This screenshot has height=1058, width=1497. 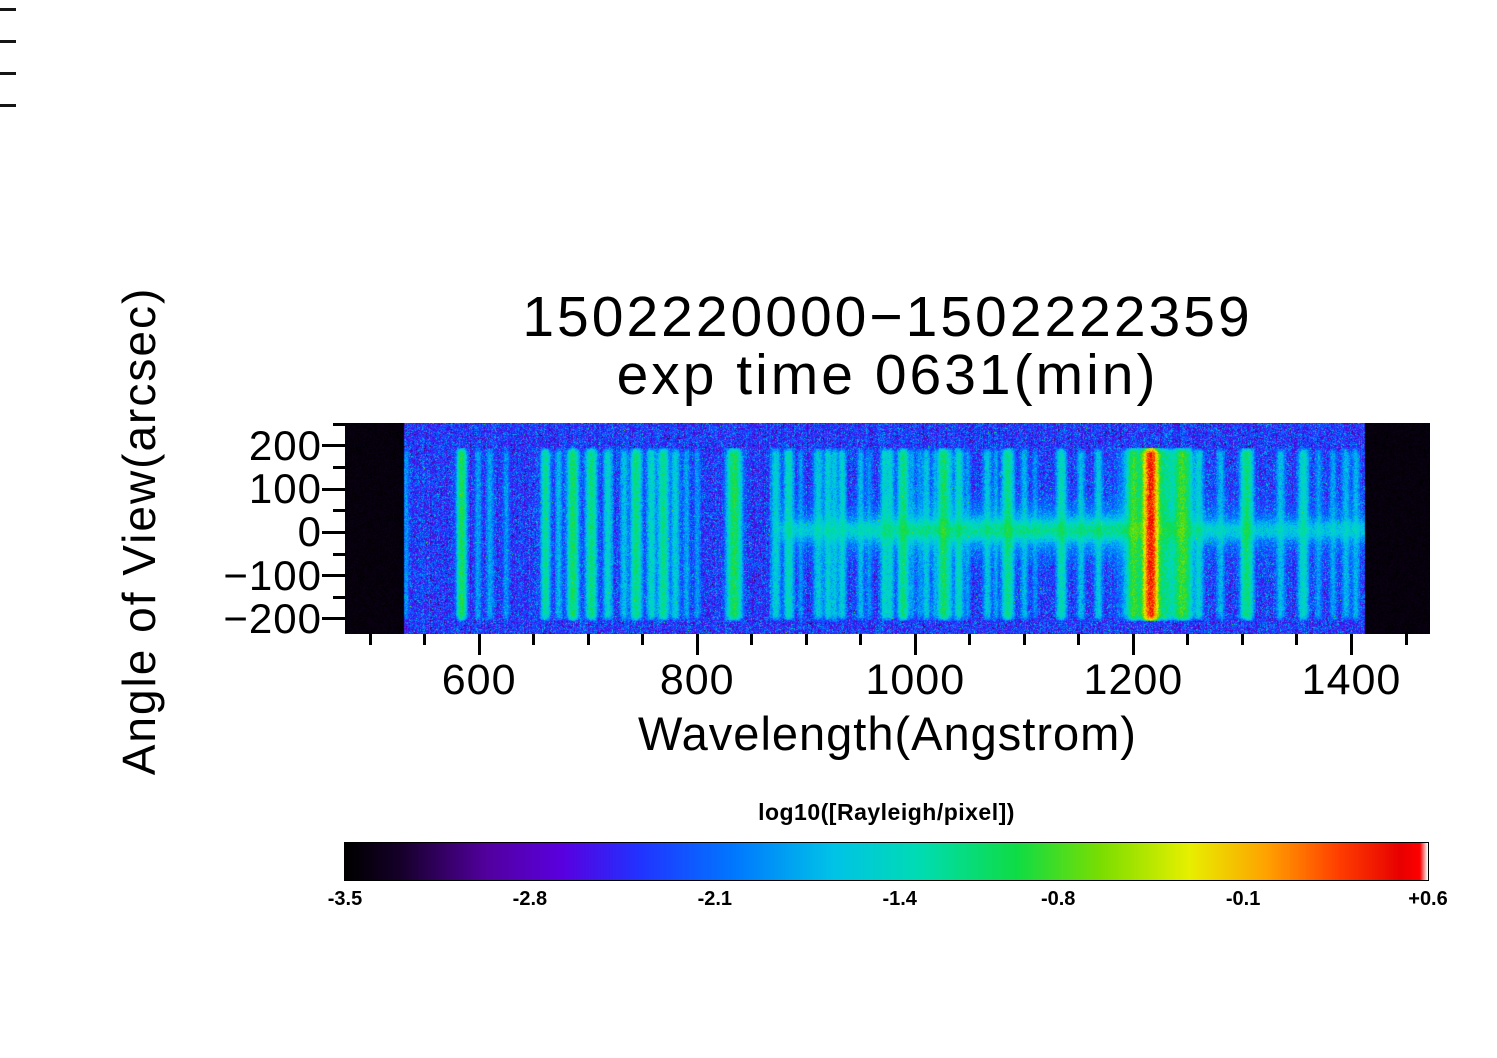 I want to click on plot-title-line1: 1502220000−1502222359, so click(x=887, y=317).